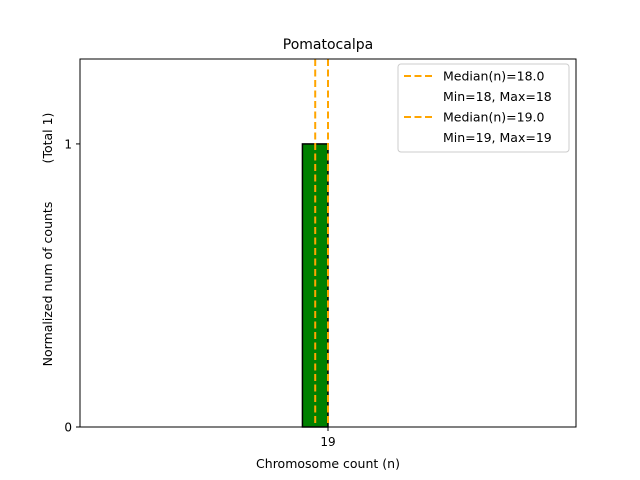 This screenshot has height=480, width=640. Describe the element at coordinates (47, 284) in the screenshot. I see `y-axis-label: Normalized num of counts` at that location.